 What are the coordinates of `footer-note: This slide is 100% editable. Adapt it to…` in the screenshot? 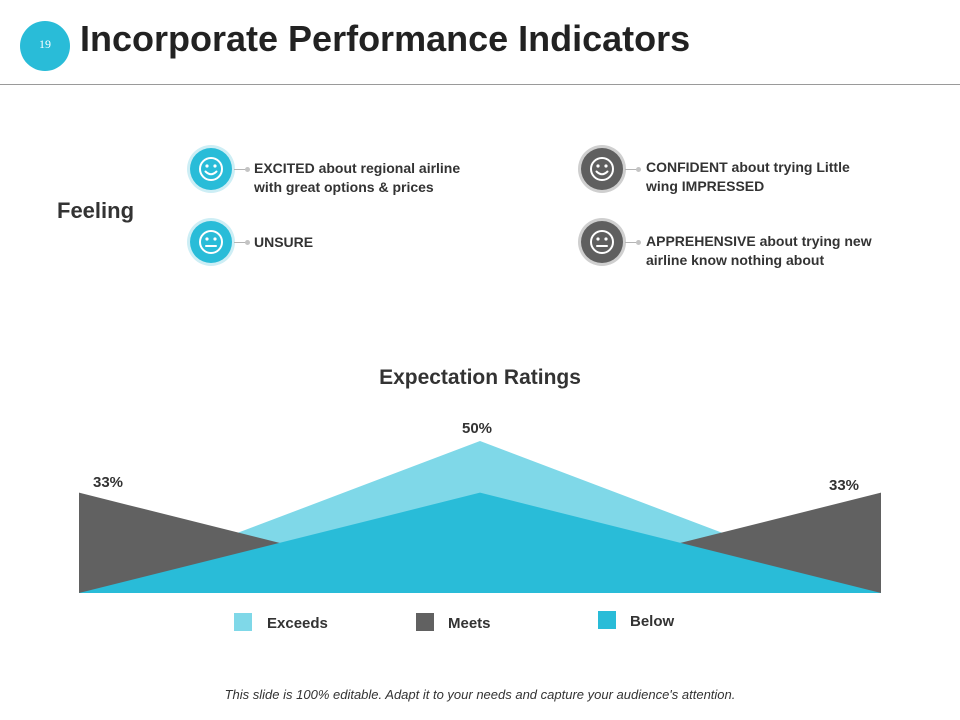 It's located at (480, 694).